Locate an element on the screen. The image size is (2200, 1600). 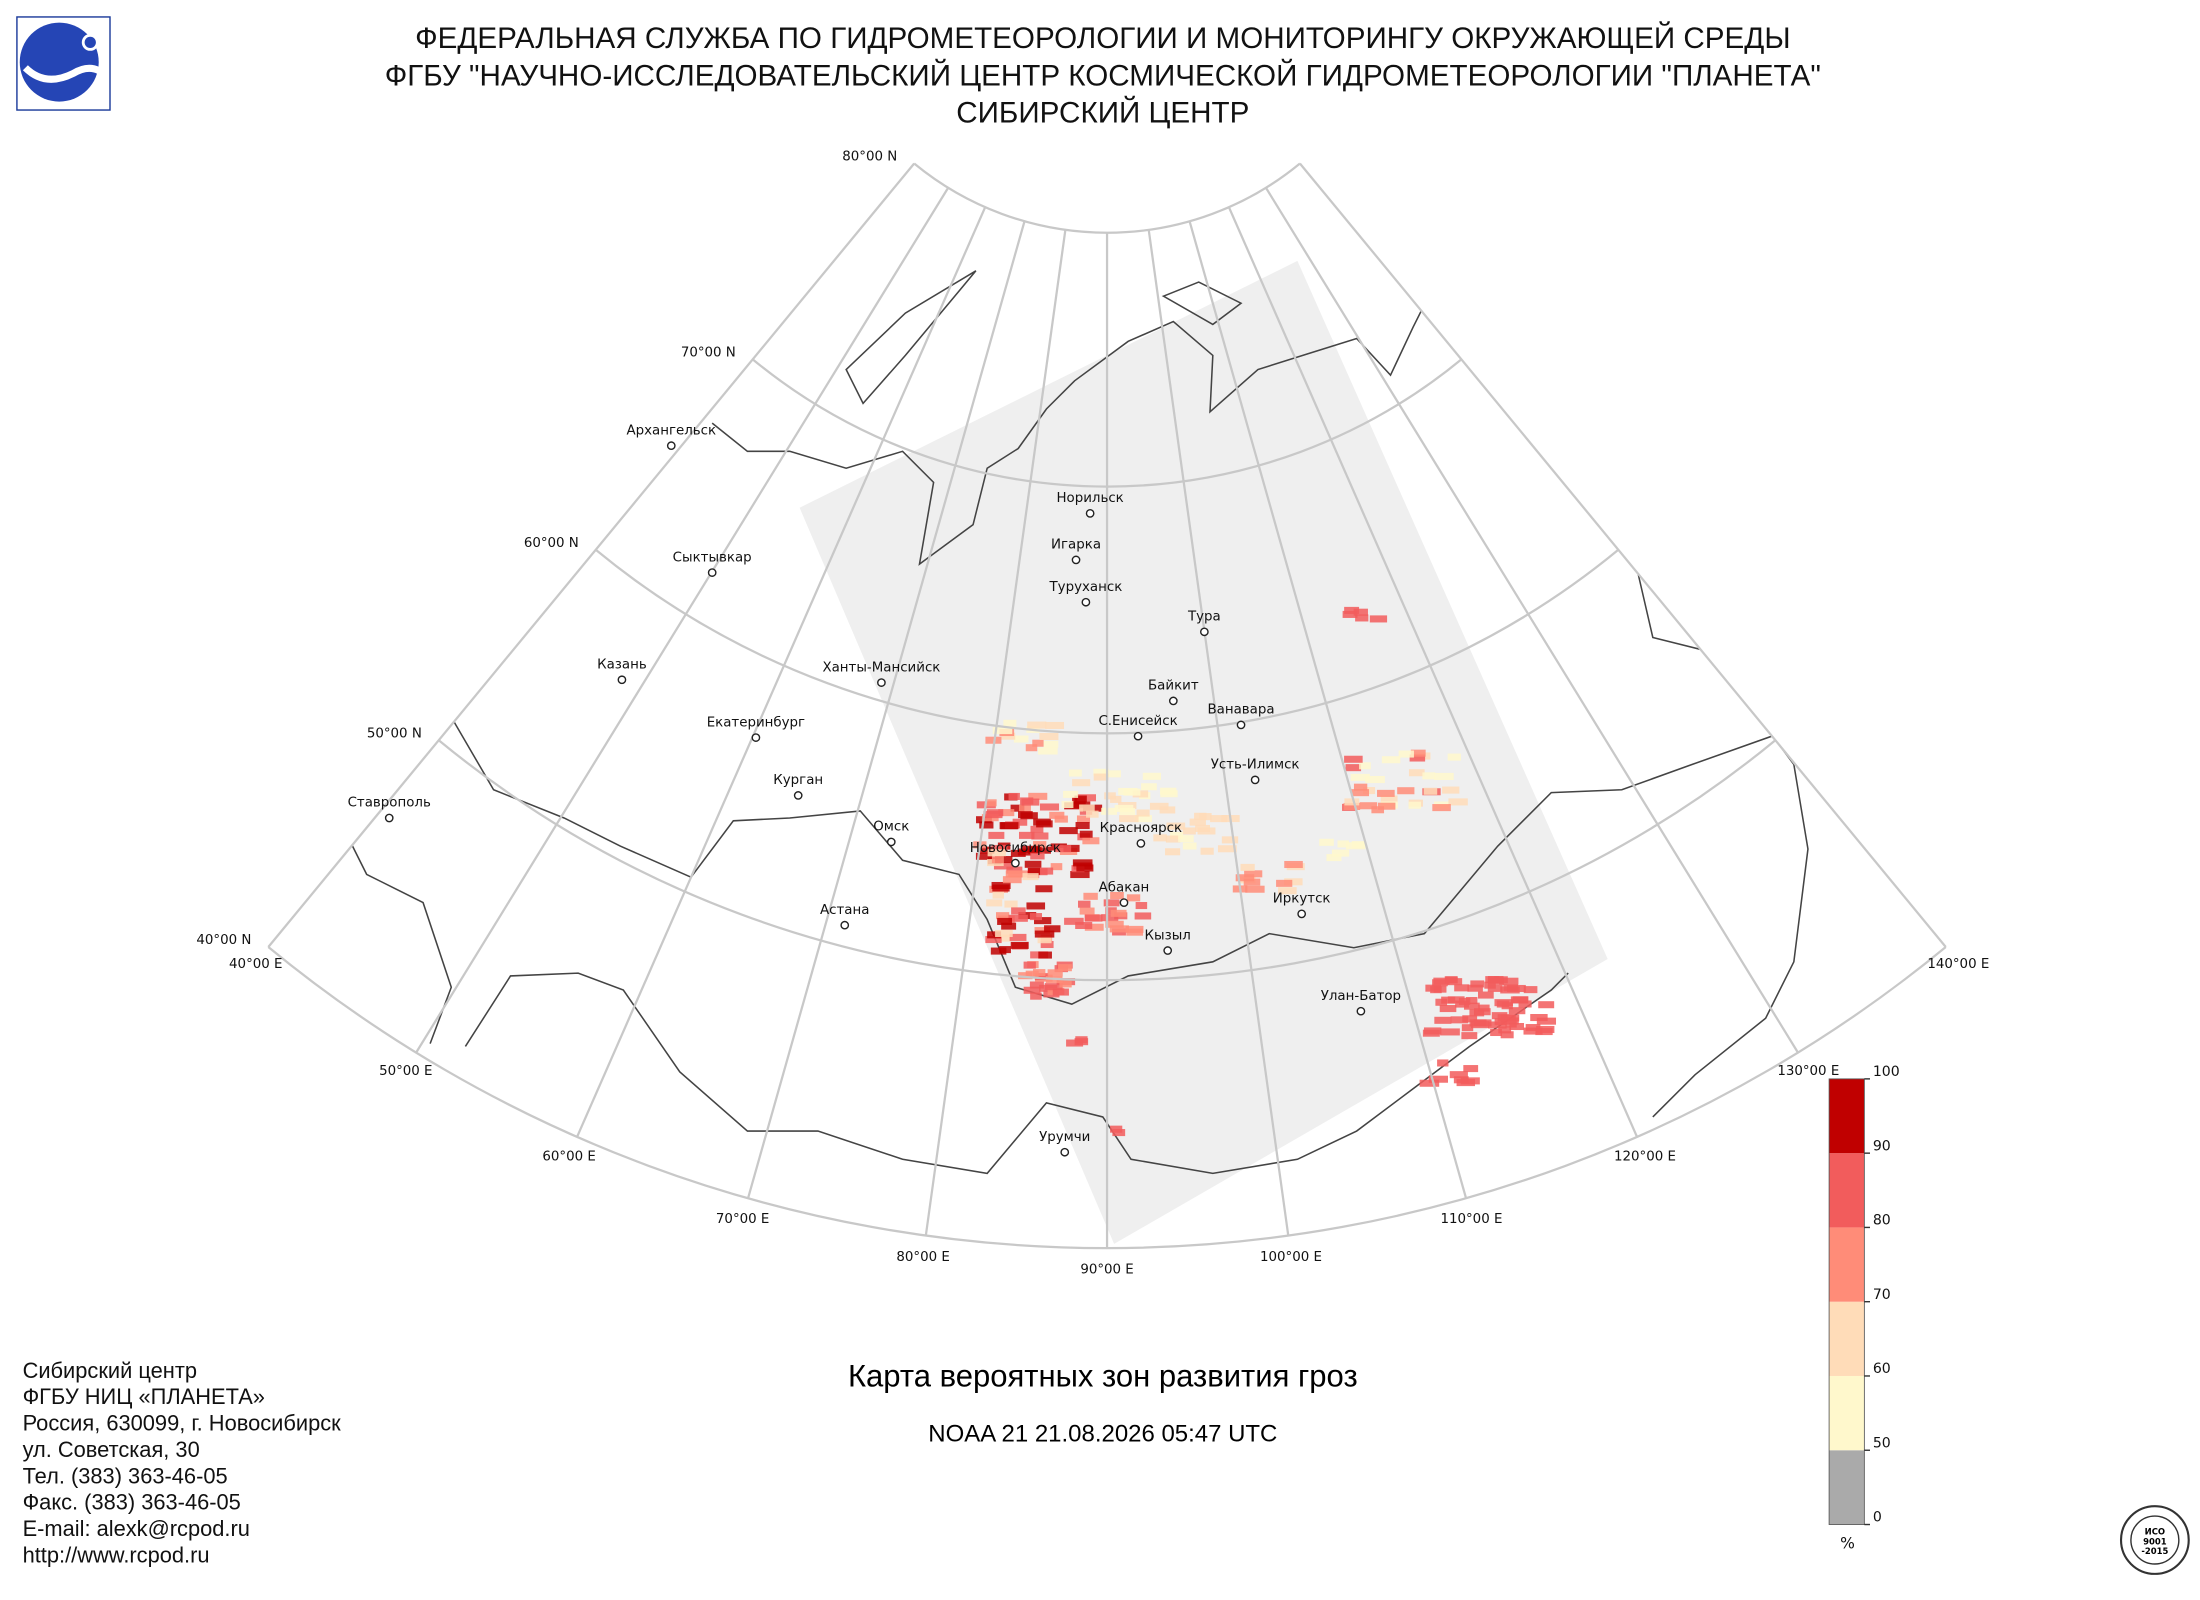
city-label: Ванавара is located at coordinates (1240, 710).